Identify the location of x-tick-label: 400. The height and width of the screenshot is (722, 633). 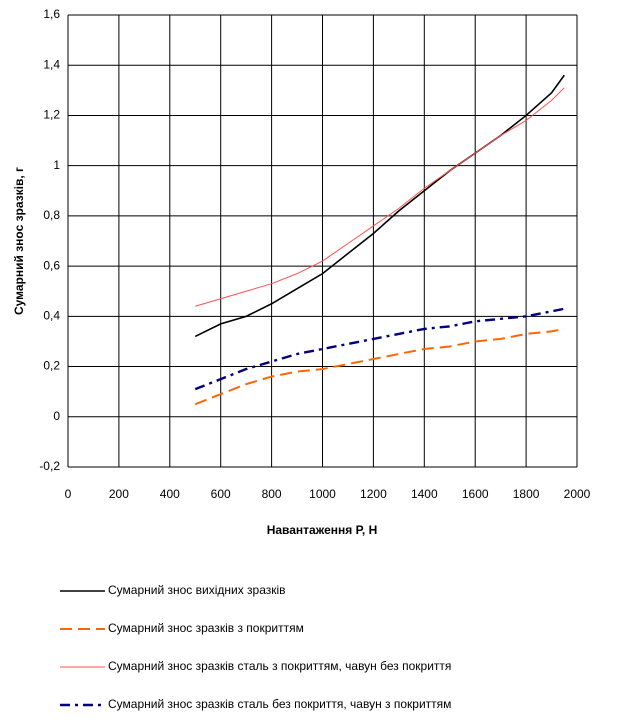
(170, 494).